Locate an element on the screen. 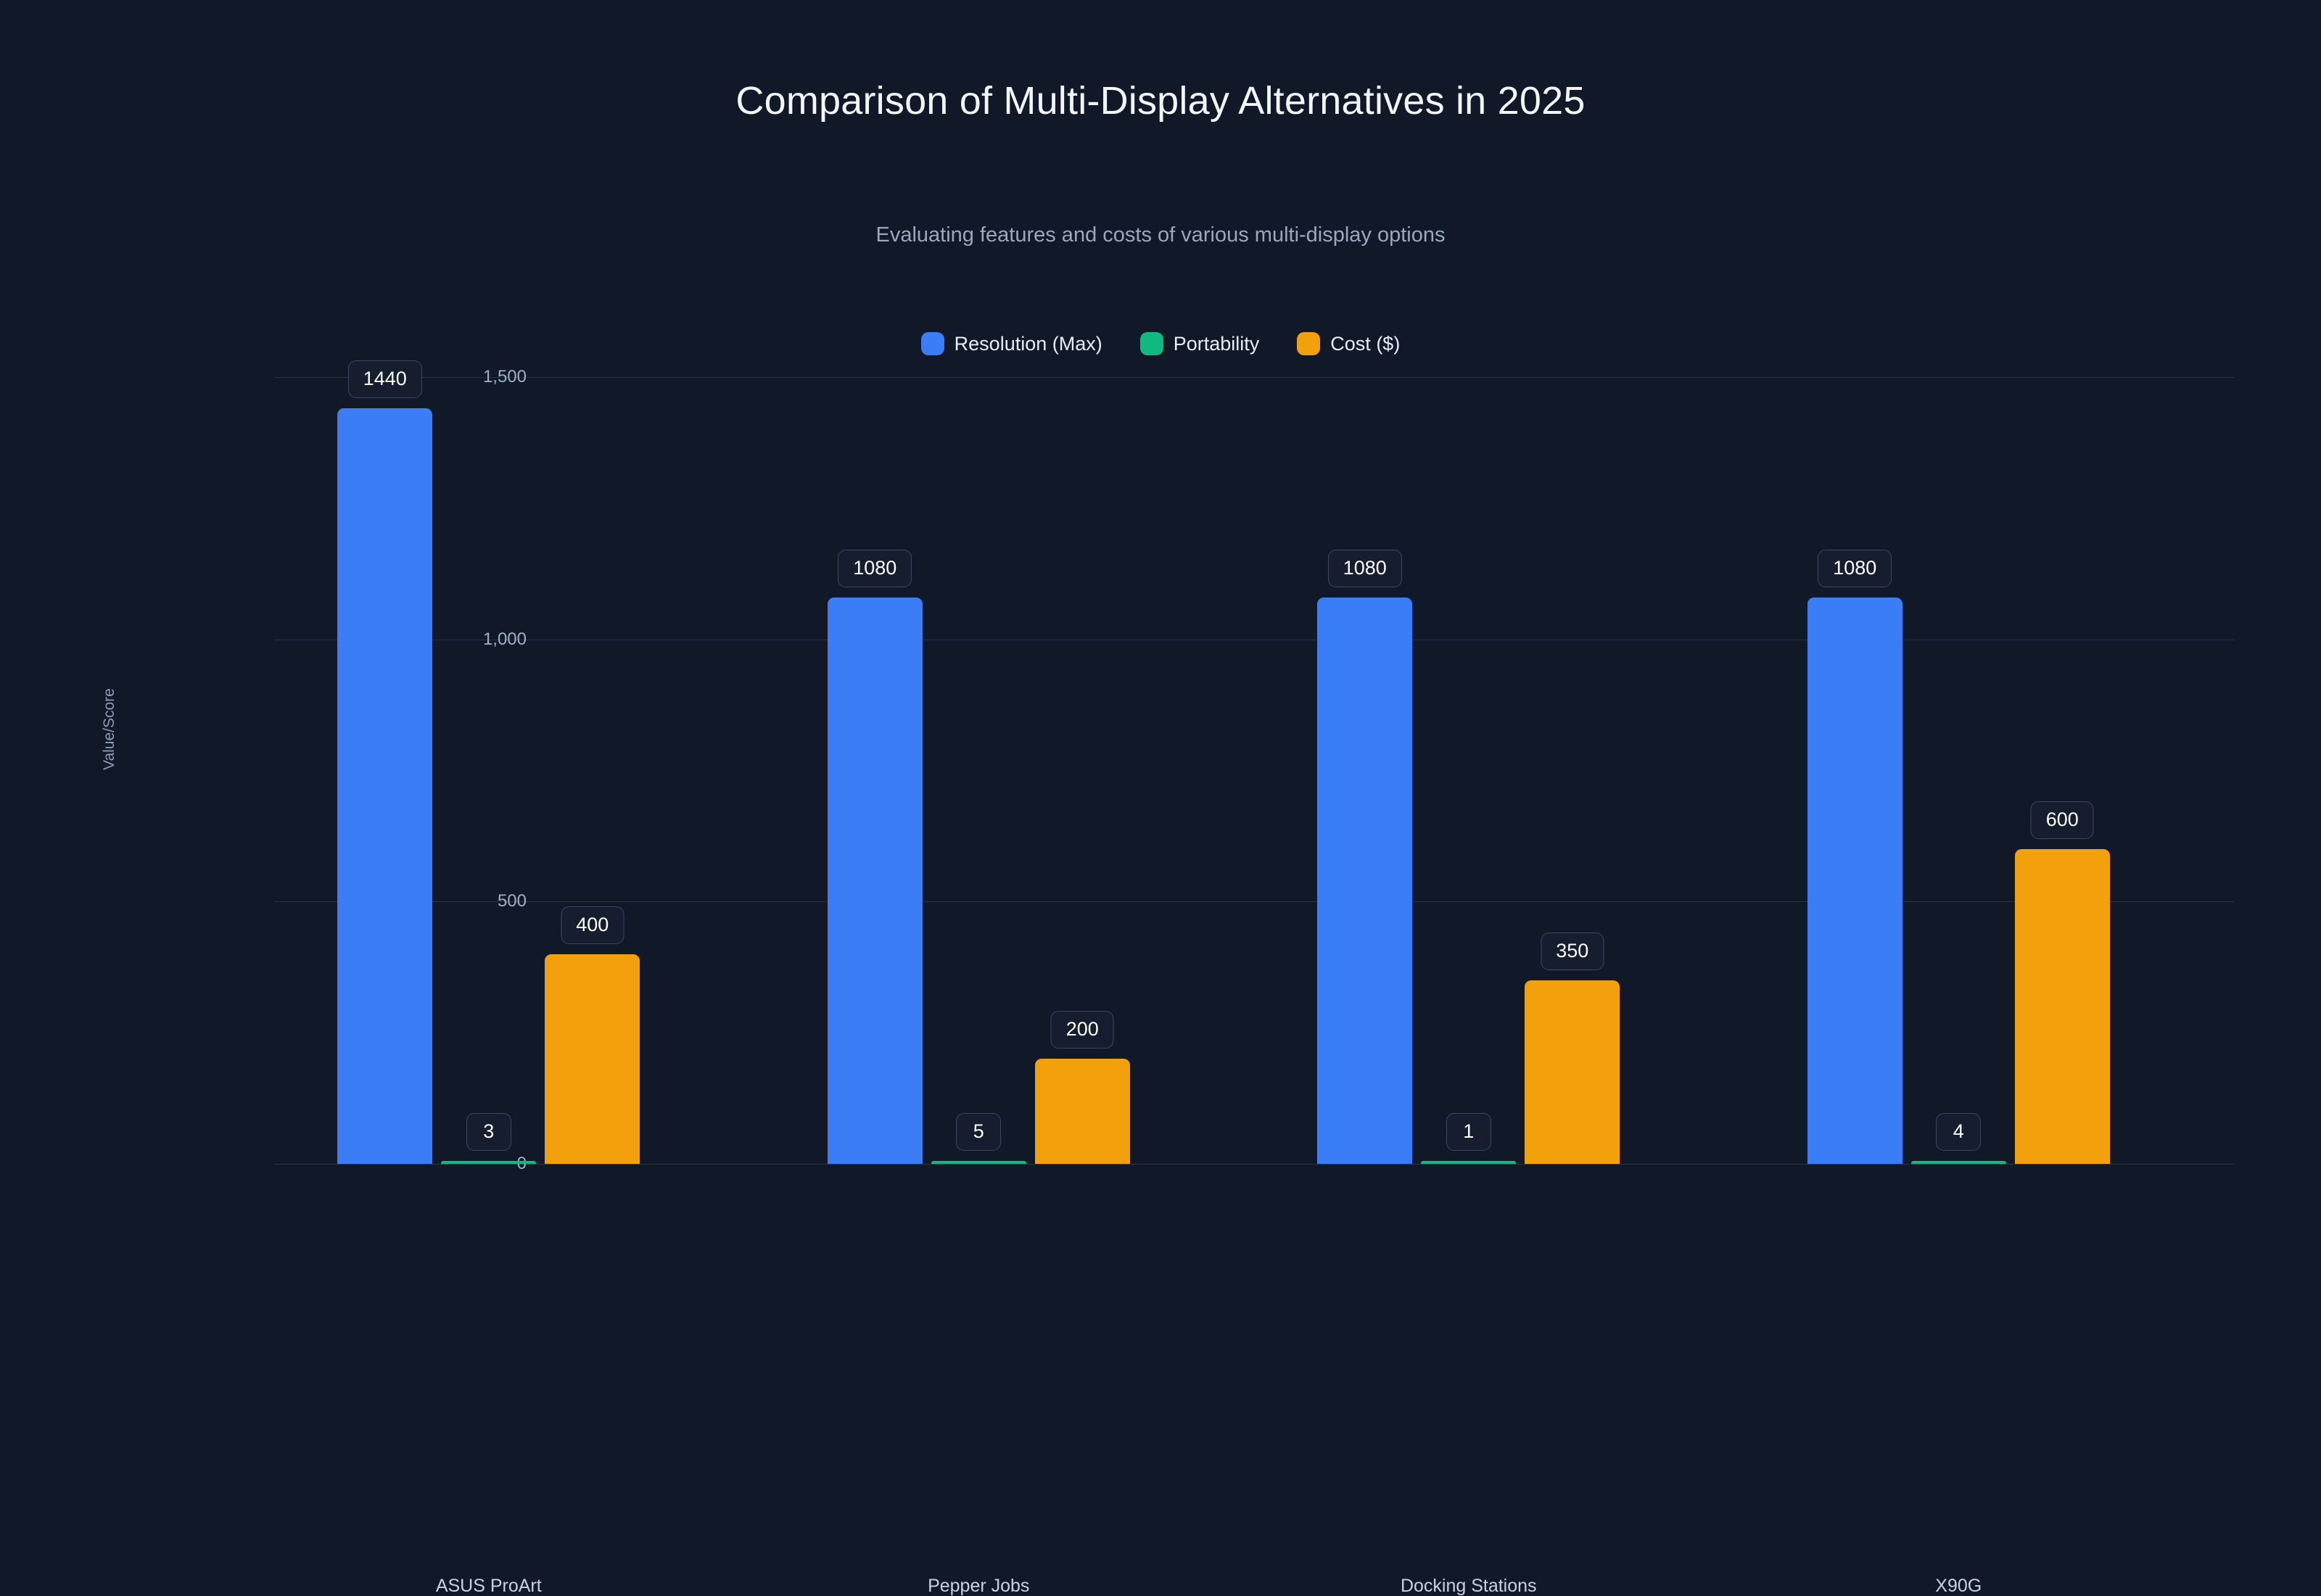 The width and height of the screenshot is (2321, 1596). legend-label: Resolution (Max) is located at coordinates (1028, 343).